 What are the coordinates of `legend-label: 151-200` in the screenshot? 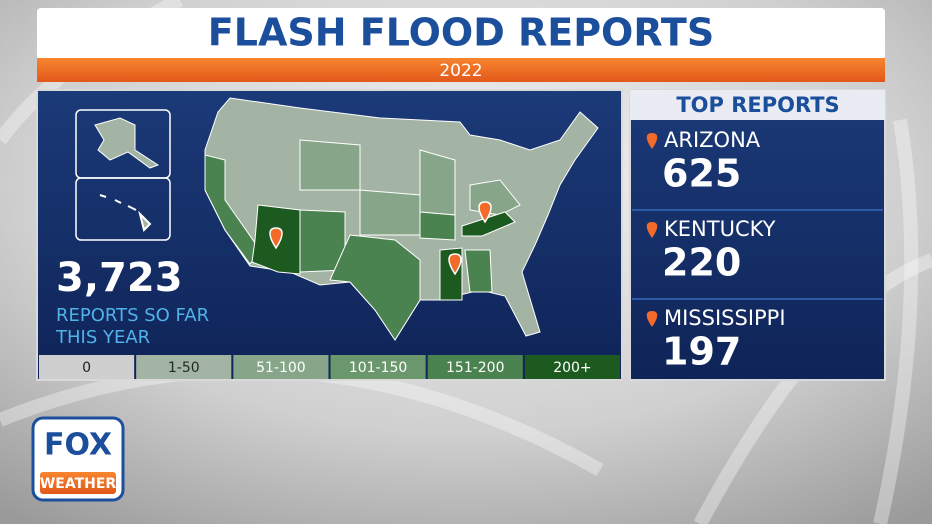 It's located at (475, 368).